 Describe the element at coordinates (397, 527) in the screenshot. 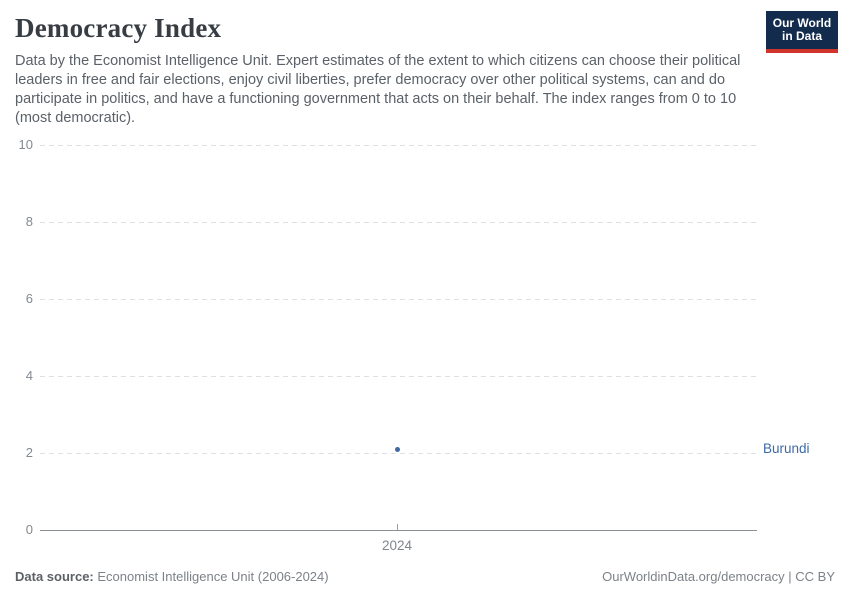

I see `x-axis-tick-mark` at that location.